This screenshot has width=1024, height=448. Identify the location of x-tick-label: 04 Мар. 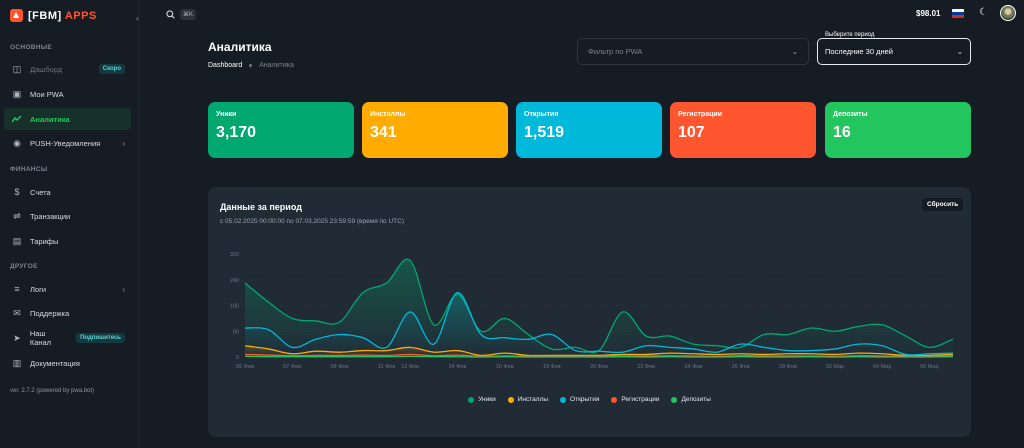
(882, 367).